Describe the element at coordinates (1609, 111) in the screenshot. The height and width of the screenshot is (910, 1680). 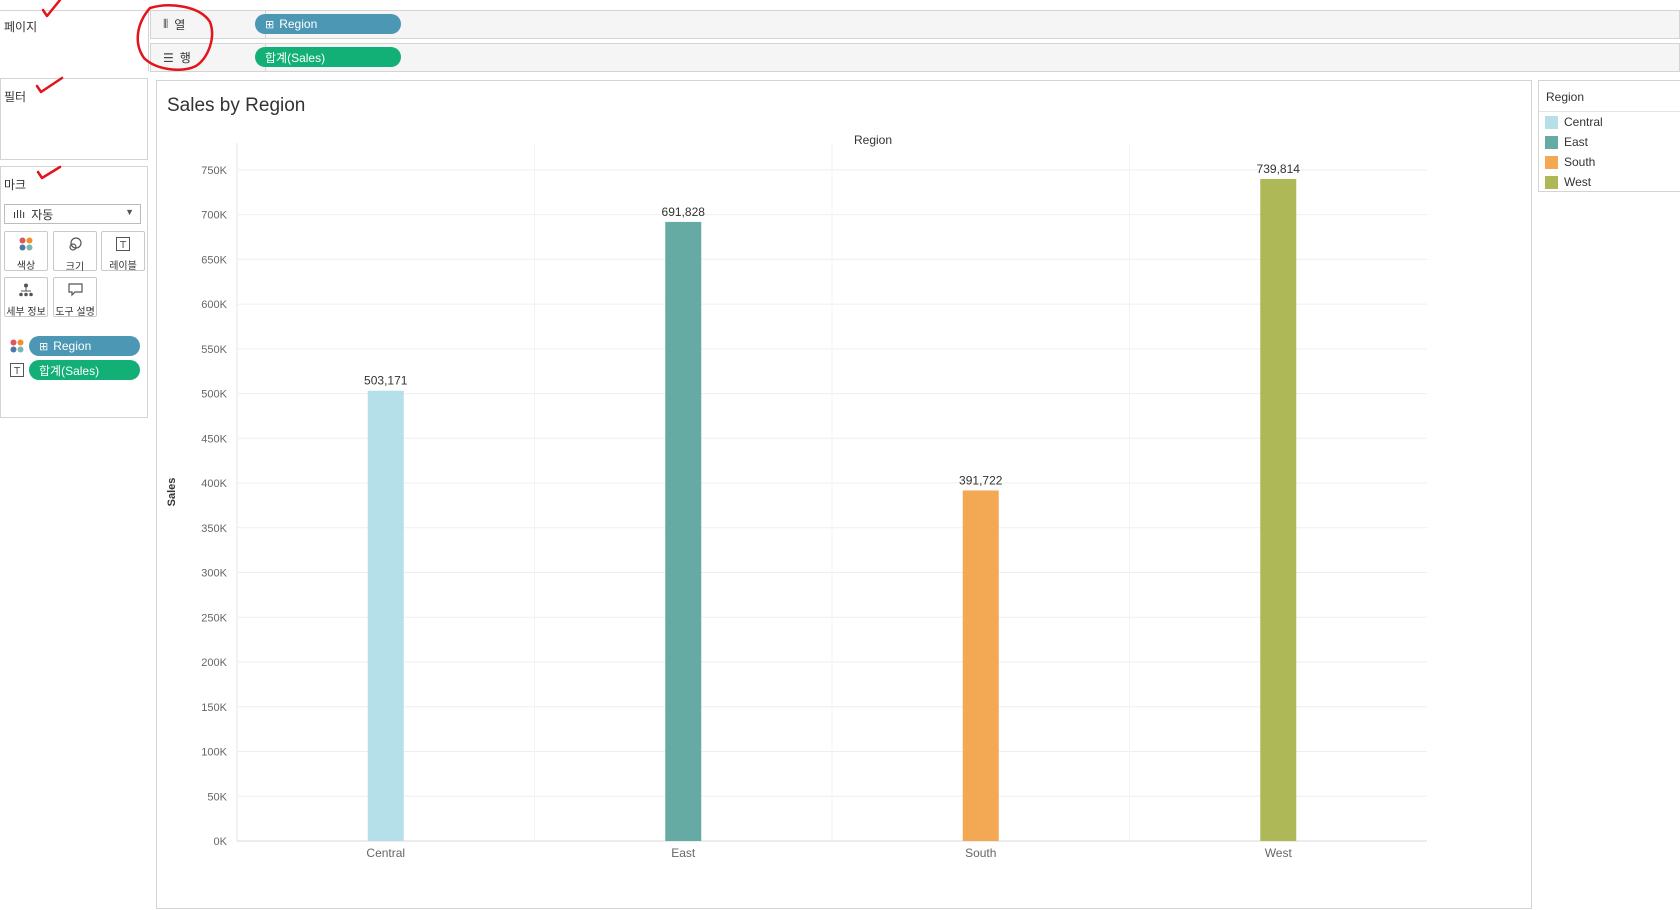
I see `legend-divider` at that location.